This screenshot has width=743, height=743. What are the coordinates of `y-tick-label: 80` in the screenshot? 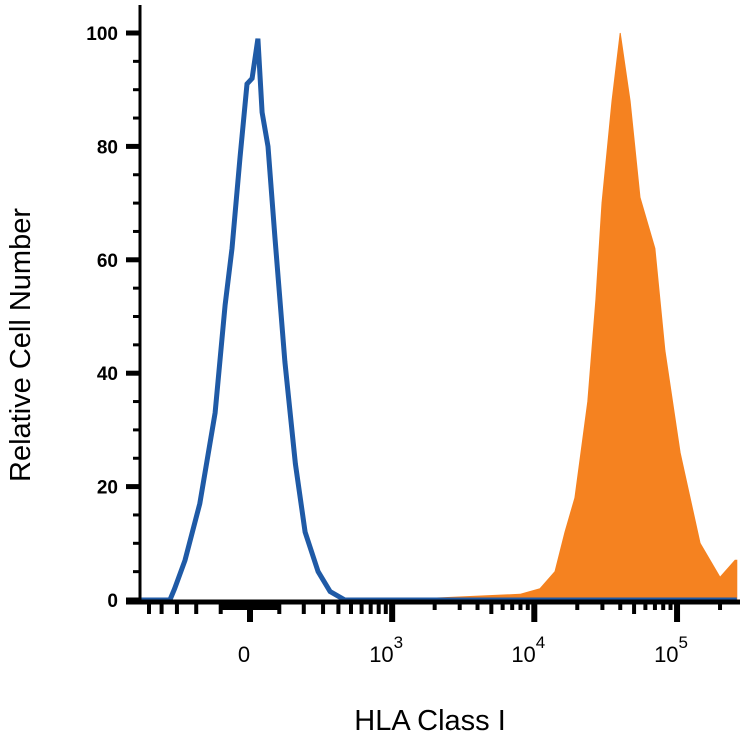 It's located at (107, 147).